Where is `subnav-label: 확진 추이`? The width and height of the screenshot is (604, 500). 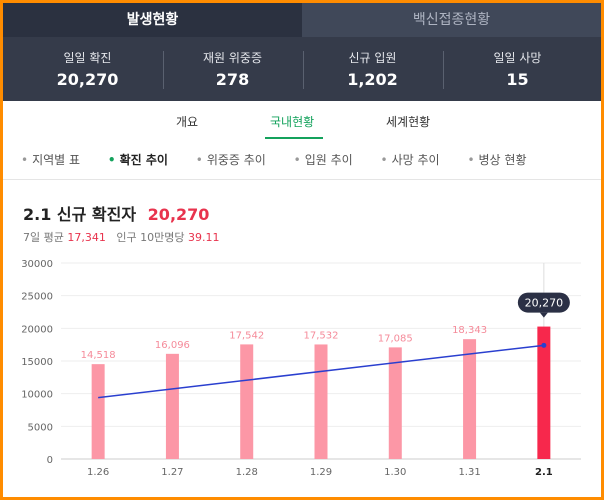 subnav-label: 확진 추이 is located at coordinates (143, 160).